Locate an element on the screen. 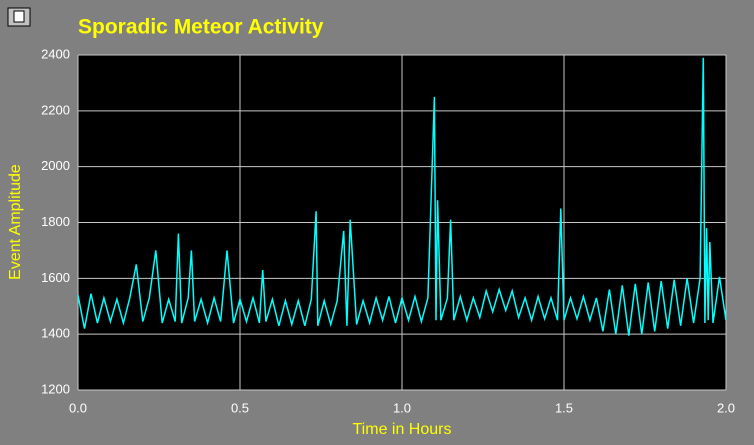 This screenshot has height=445, width=754. y-tick-label: 2000 is located at coordinates (55, 165).